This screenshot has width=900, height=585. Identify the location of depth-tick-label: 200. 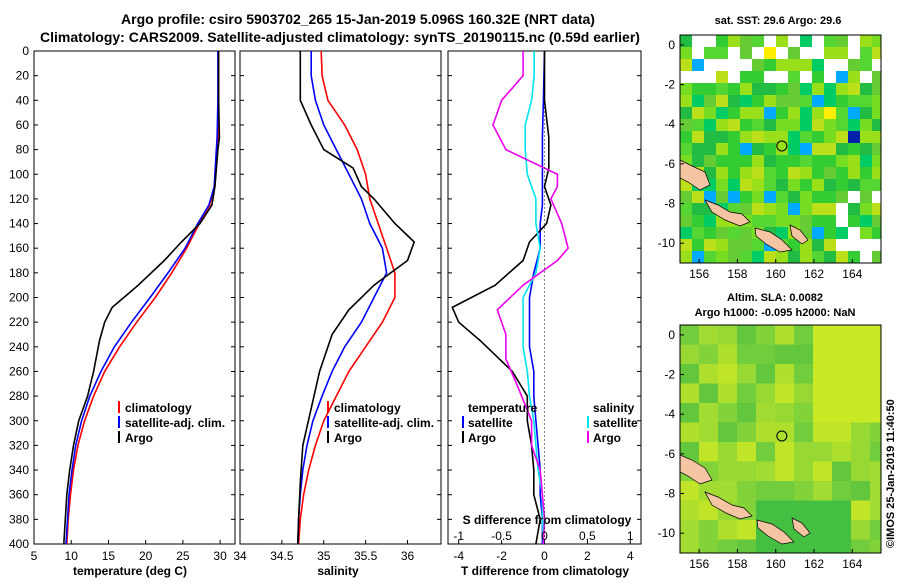
(19, 298).